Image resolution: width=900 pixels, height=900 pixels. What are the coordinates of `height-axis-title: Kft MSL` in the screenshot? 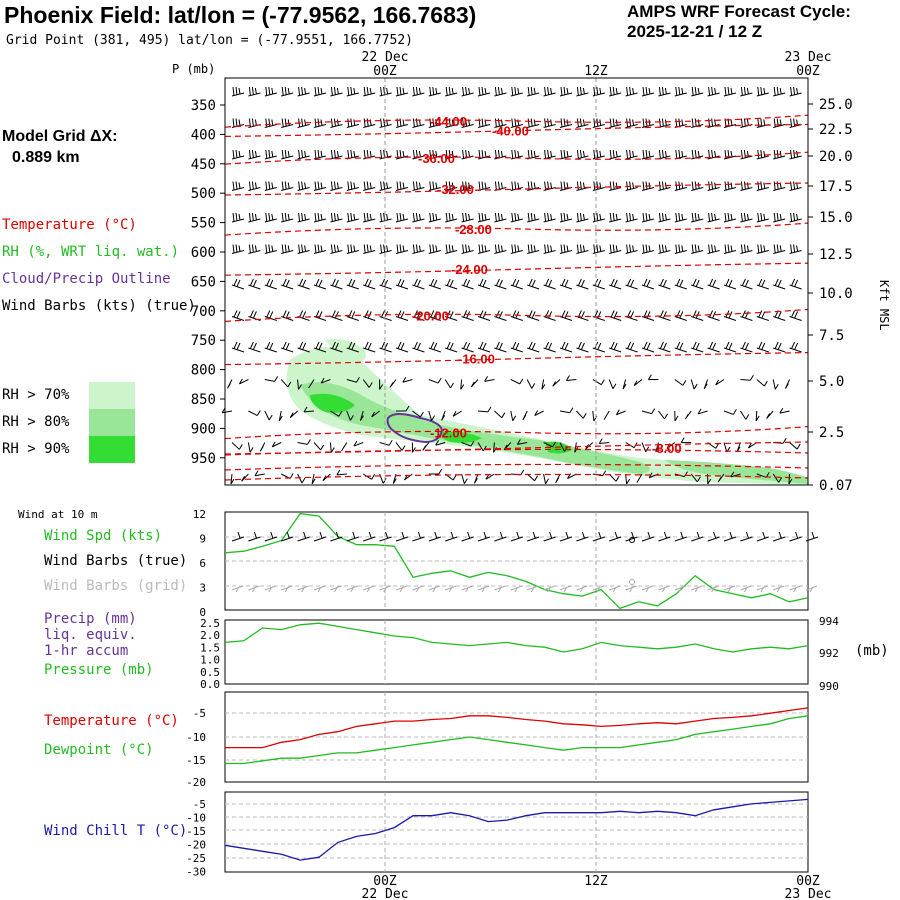 It's located at (884, 305).